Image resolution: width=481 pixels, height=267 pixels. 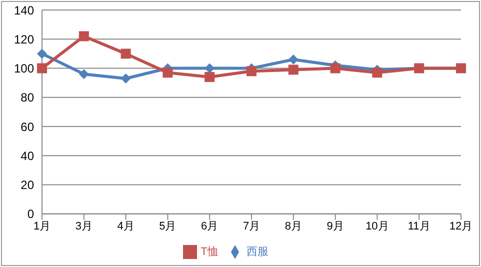 What do you see at coordinates (377, 226) in the screenshot?
I see `x-tick-label: 10月` at bounding box center [377, 226].